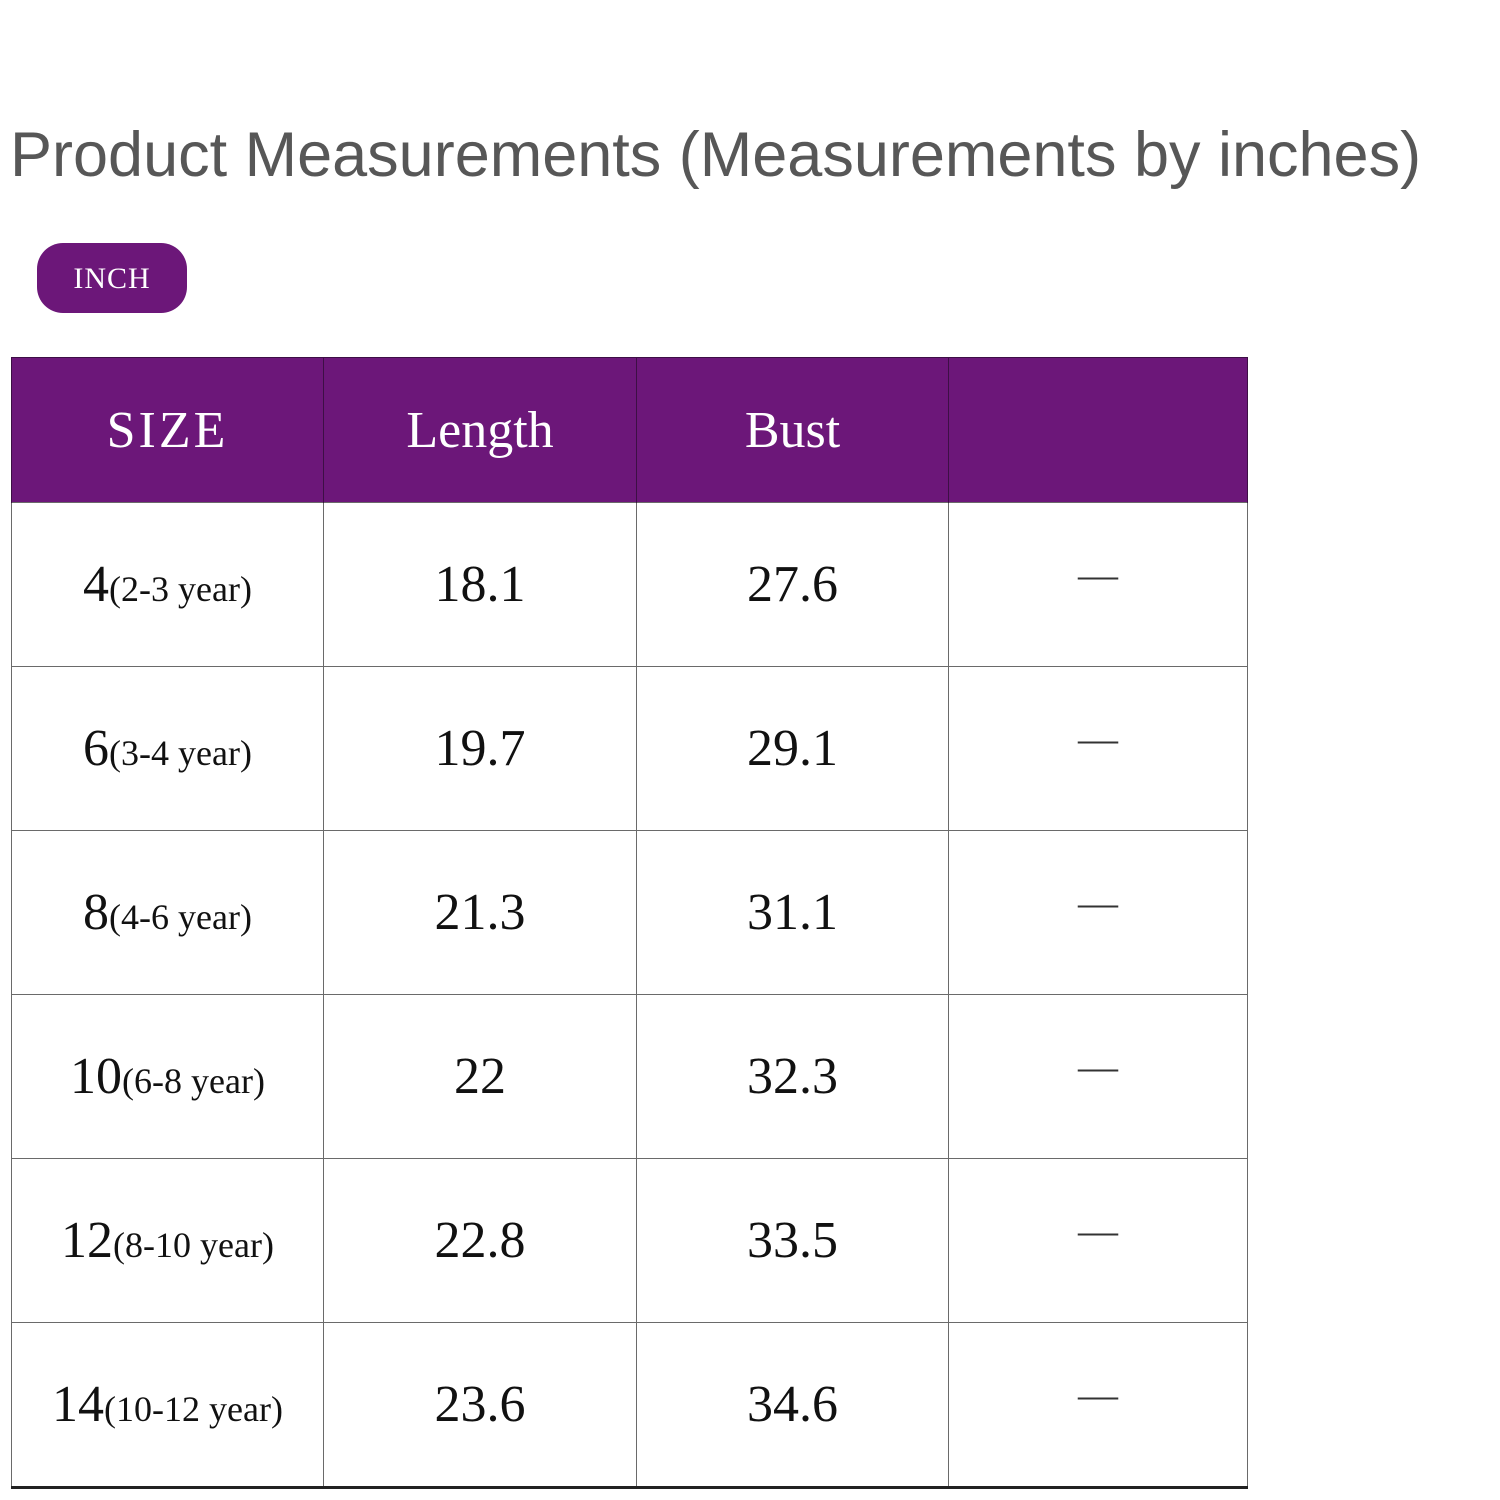  What do you see at coordinates (480, 584) in the screenshot?
I see `length-cell: 18.1` at bounding box center [480, 584].